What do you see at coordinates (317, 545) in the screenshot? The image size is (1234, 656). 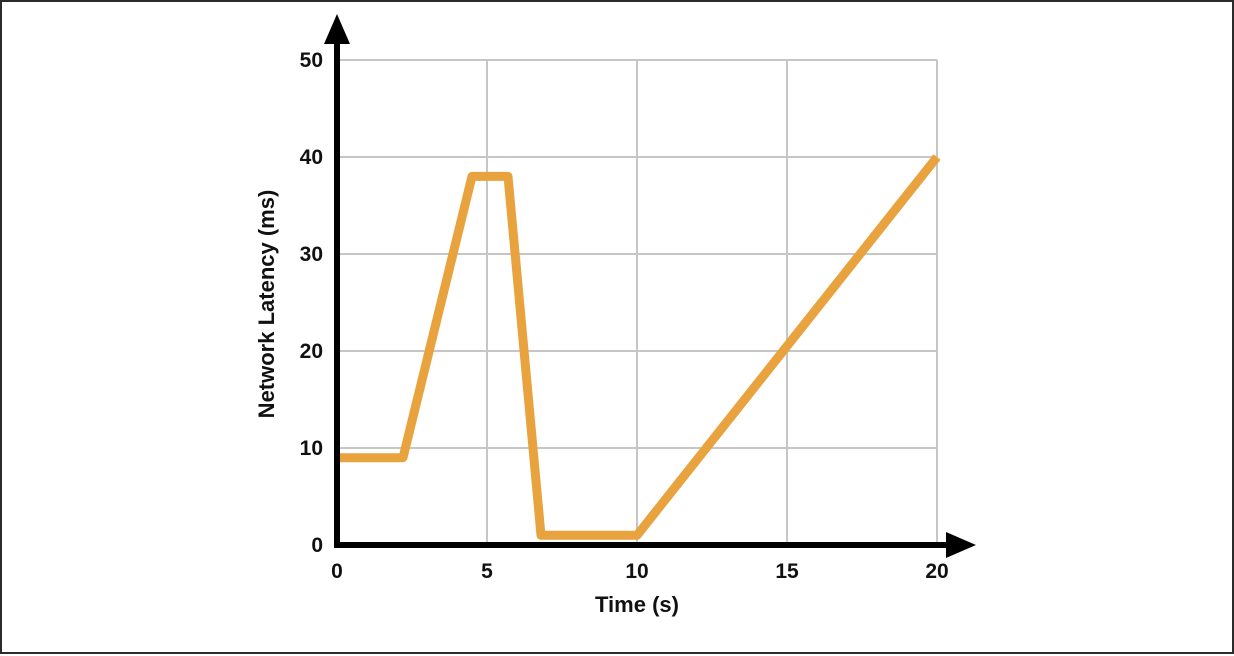 I see `y-tick-label: 0` at bounding box center [317, 545].